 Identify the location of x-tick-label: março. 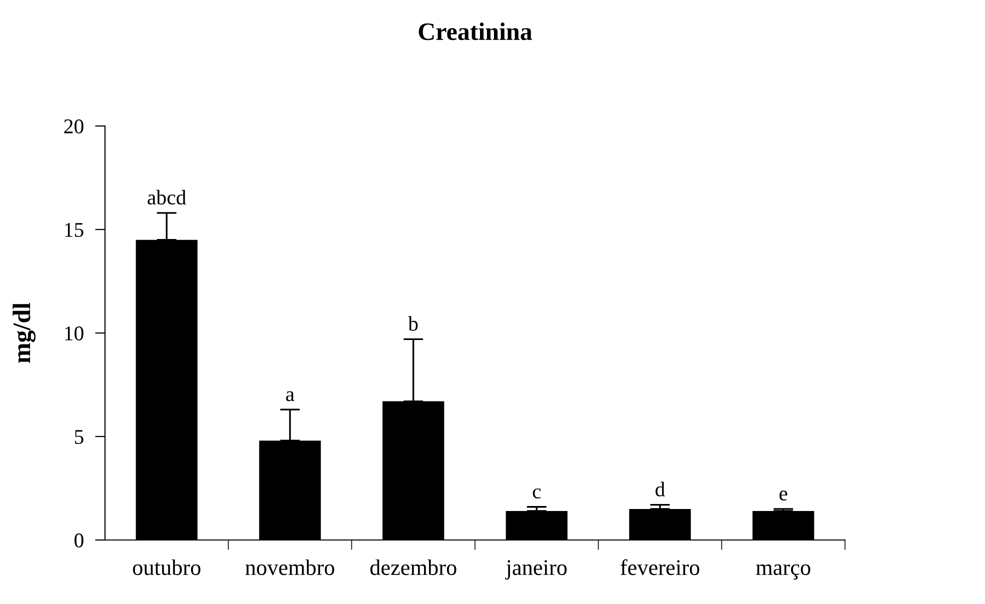
(783, 572).